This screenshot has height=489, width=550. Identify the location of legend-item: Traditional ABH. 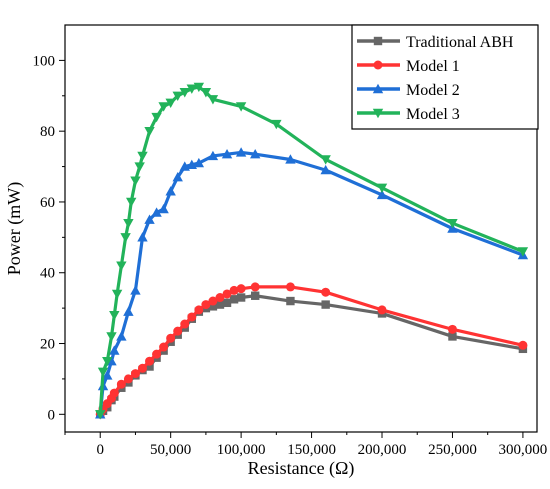
(435, 42).